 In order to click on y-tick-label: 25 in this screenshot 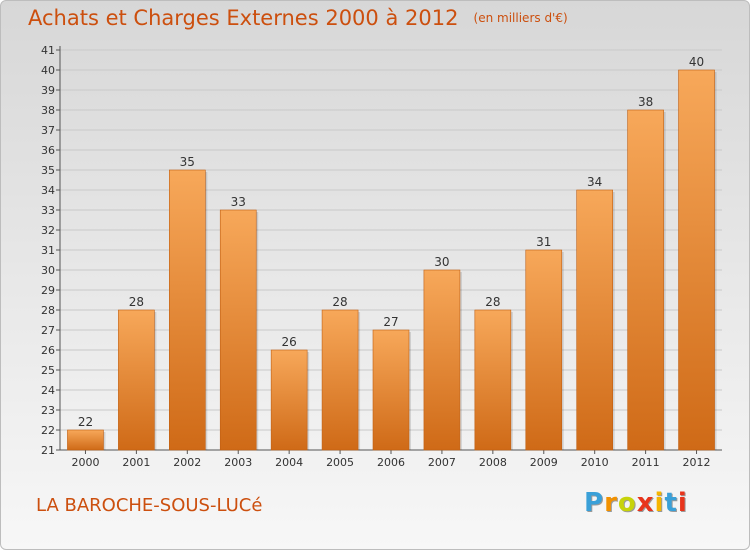, I will do `click(48, 370)`.